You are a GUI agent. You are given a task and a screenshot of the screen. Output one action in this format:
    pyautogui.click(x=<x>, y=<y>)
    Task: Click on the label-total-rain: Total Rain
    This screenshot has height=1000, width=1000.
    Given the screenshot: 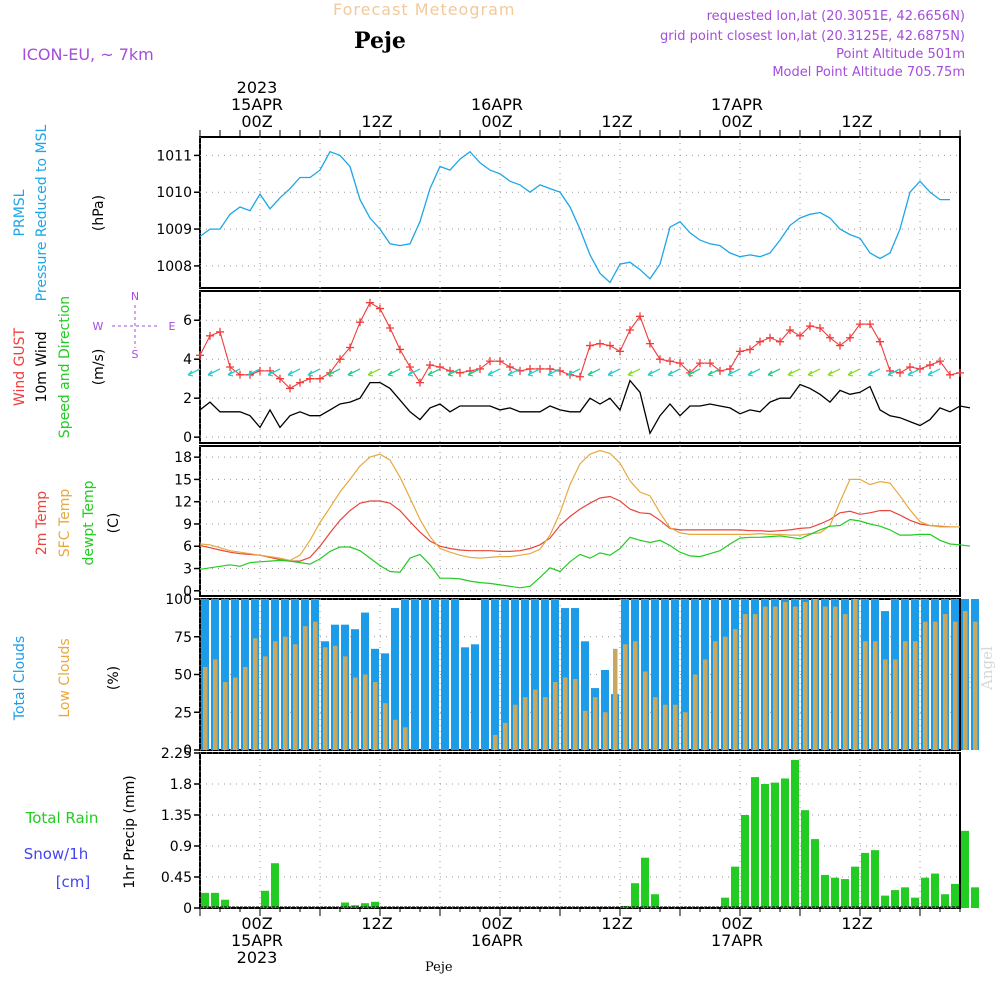 What is the action you would take?
    pyautogui.click(x=62, y=818)
    